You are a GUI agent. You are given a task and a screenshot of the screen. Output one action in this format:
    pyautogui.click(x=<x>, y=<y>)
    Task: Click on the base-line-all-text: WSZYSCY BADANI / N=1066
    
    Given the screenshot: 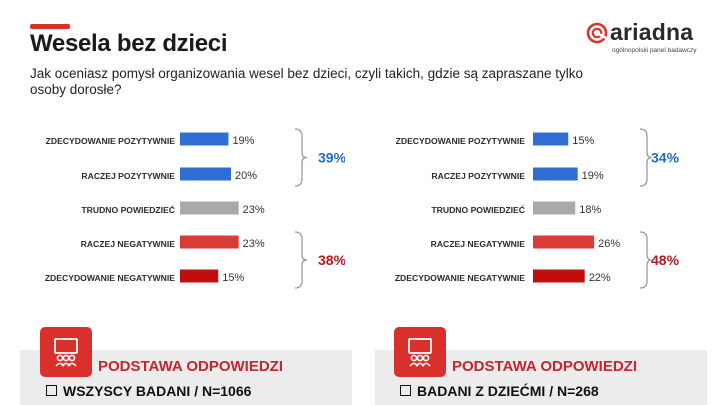 What is the action you would take?
    pyautogui.click(x=157, y=391)
    